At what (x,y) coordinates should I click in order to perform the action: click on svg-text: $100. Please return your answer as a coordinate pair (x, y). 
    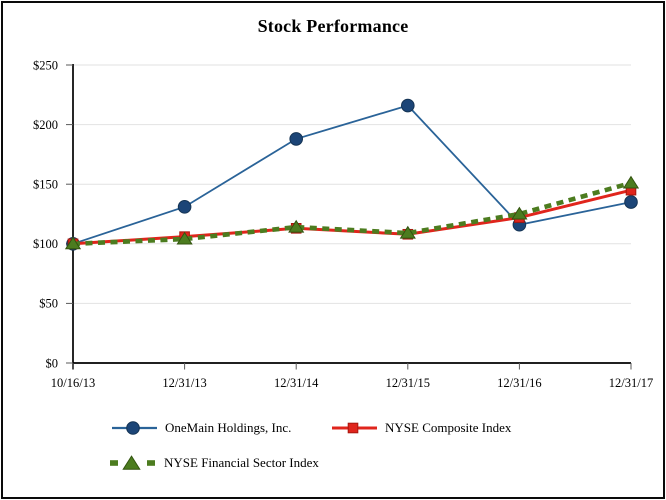
    Looking at the image, I should click on (45, 244).